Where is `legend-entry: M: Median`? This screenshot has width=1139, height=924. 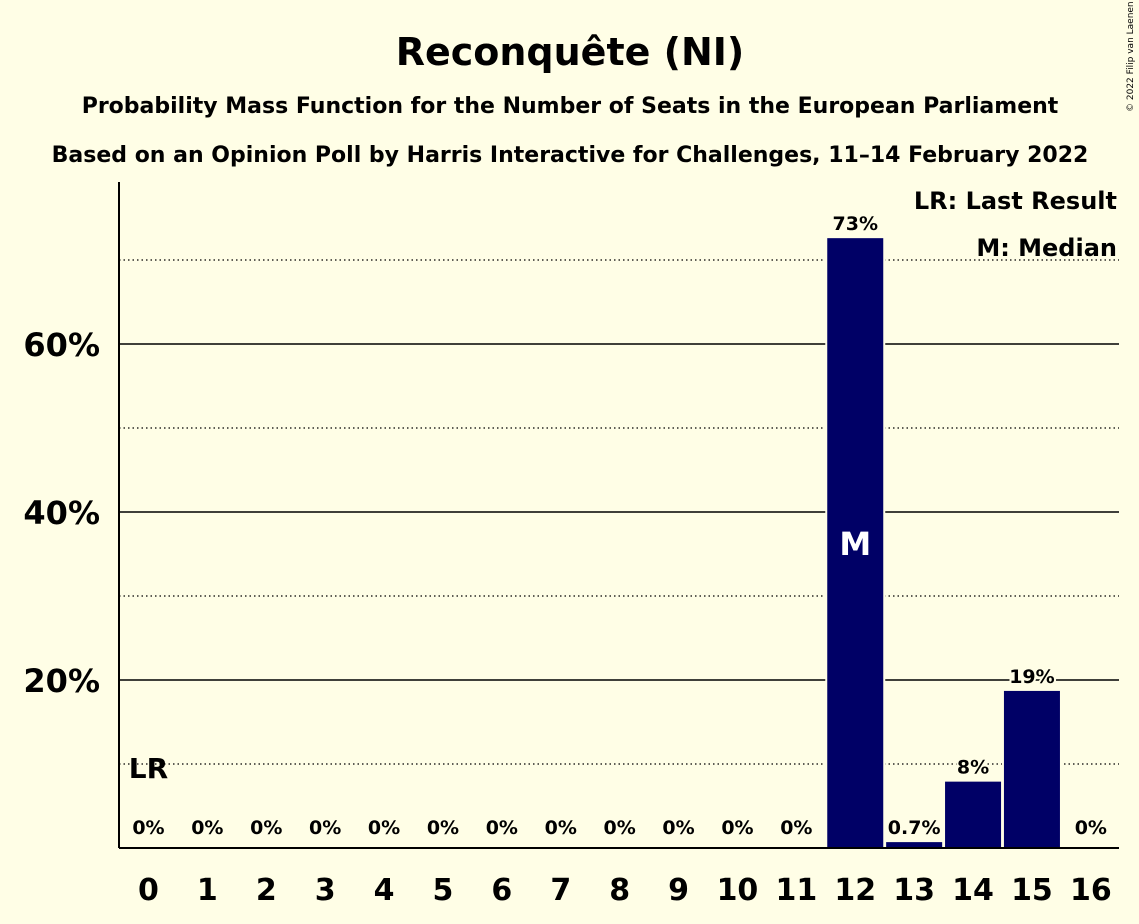 legend-entry: M: Median is located at coordinates (1046, 248).